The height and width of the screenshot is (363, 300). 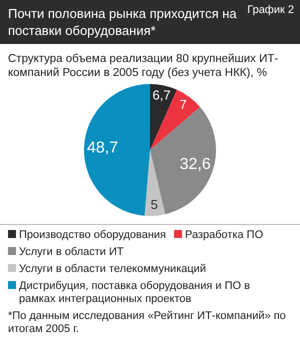 What do you see at coordinates (143, 66) in the screenshot?
I see `chart-subtitle: Структура объема реализации 80 крупнейших ИТ-компаний России в 2005 году (без учета НКК), %` at bounding box center [143, 66].